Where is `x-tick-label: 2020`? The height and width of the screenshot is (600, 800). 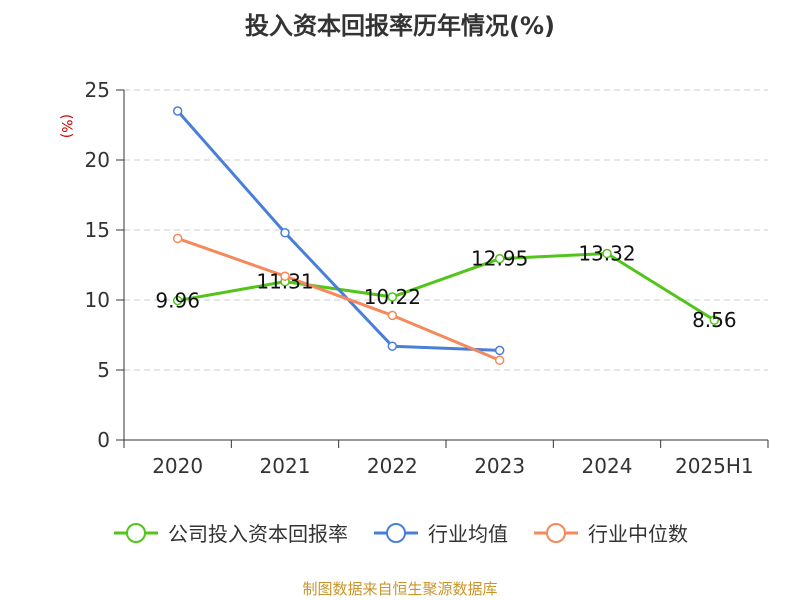 x-tick-label: 2020 is located at coordinates (177, 466).